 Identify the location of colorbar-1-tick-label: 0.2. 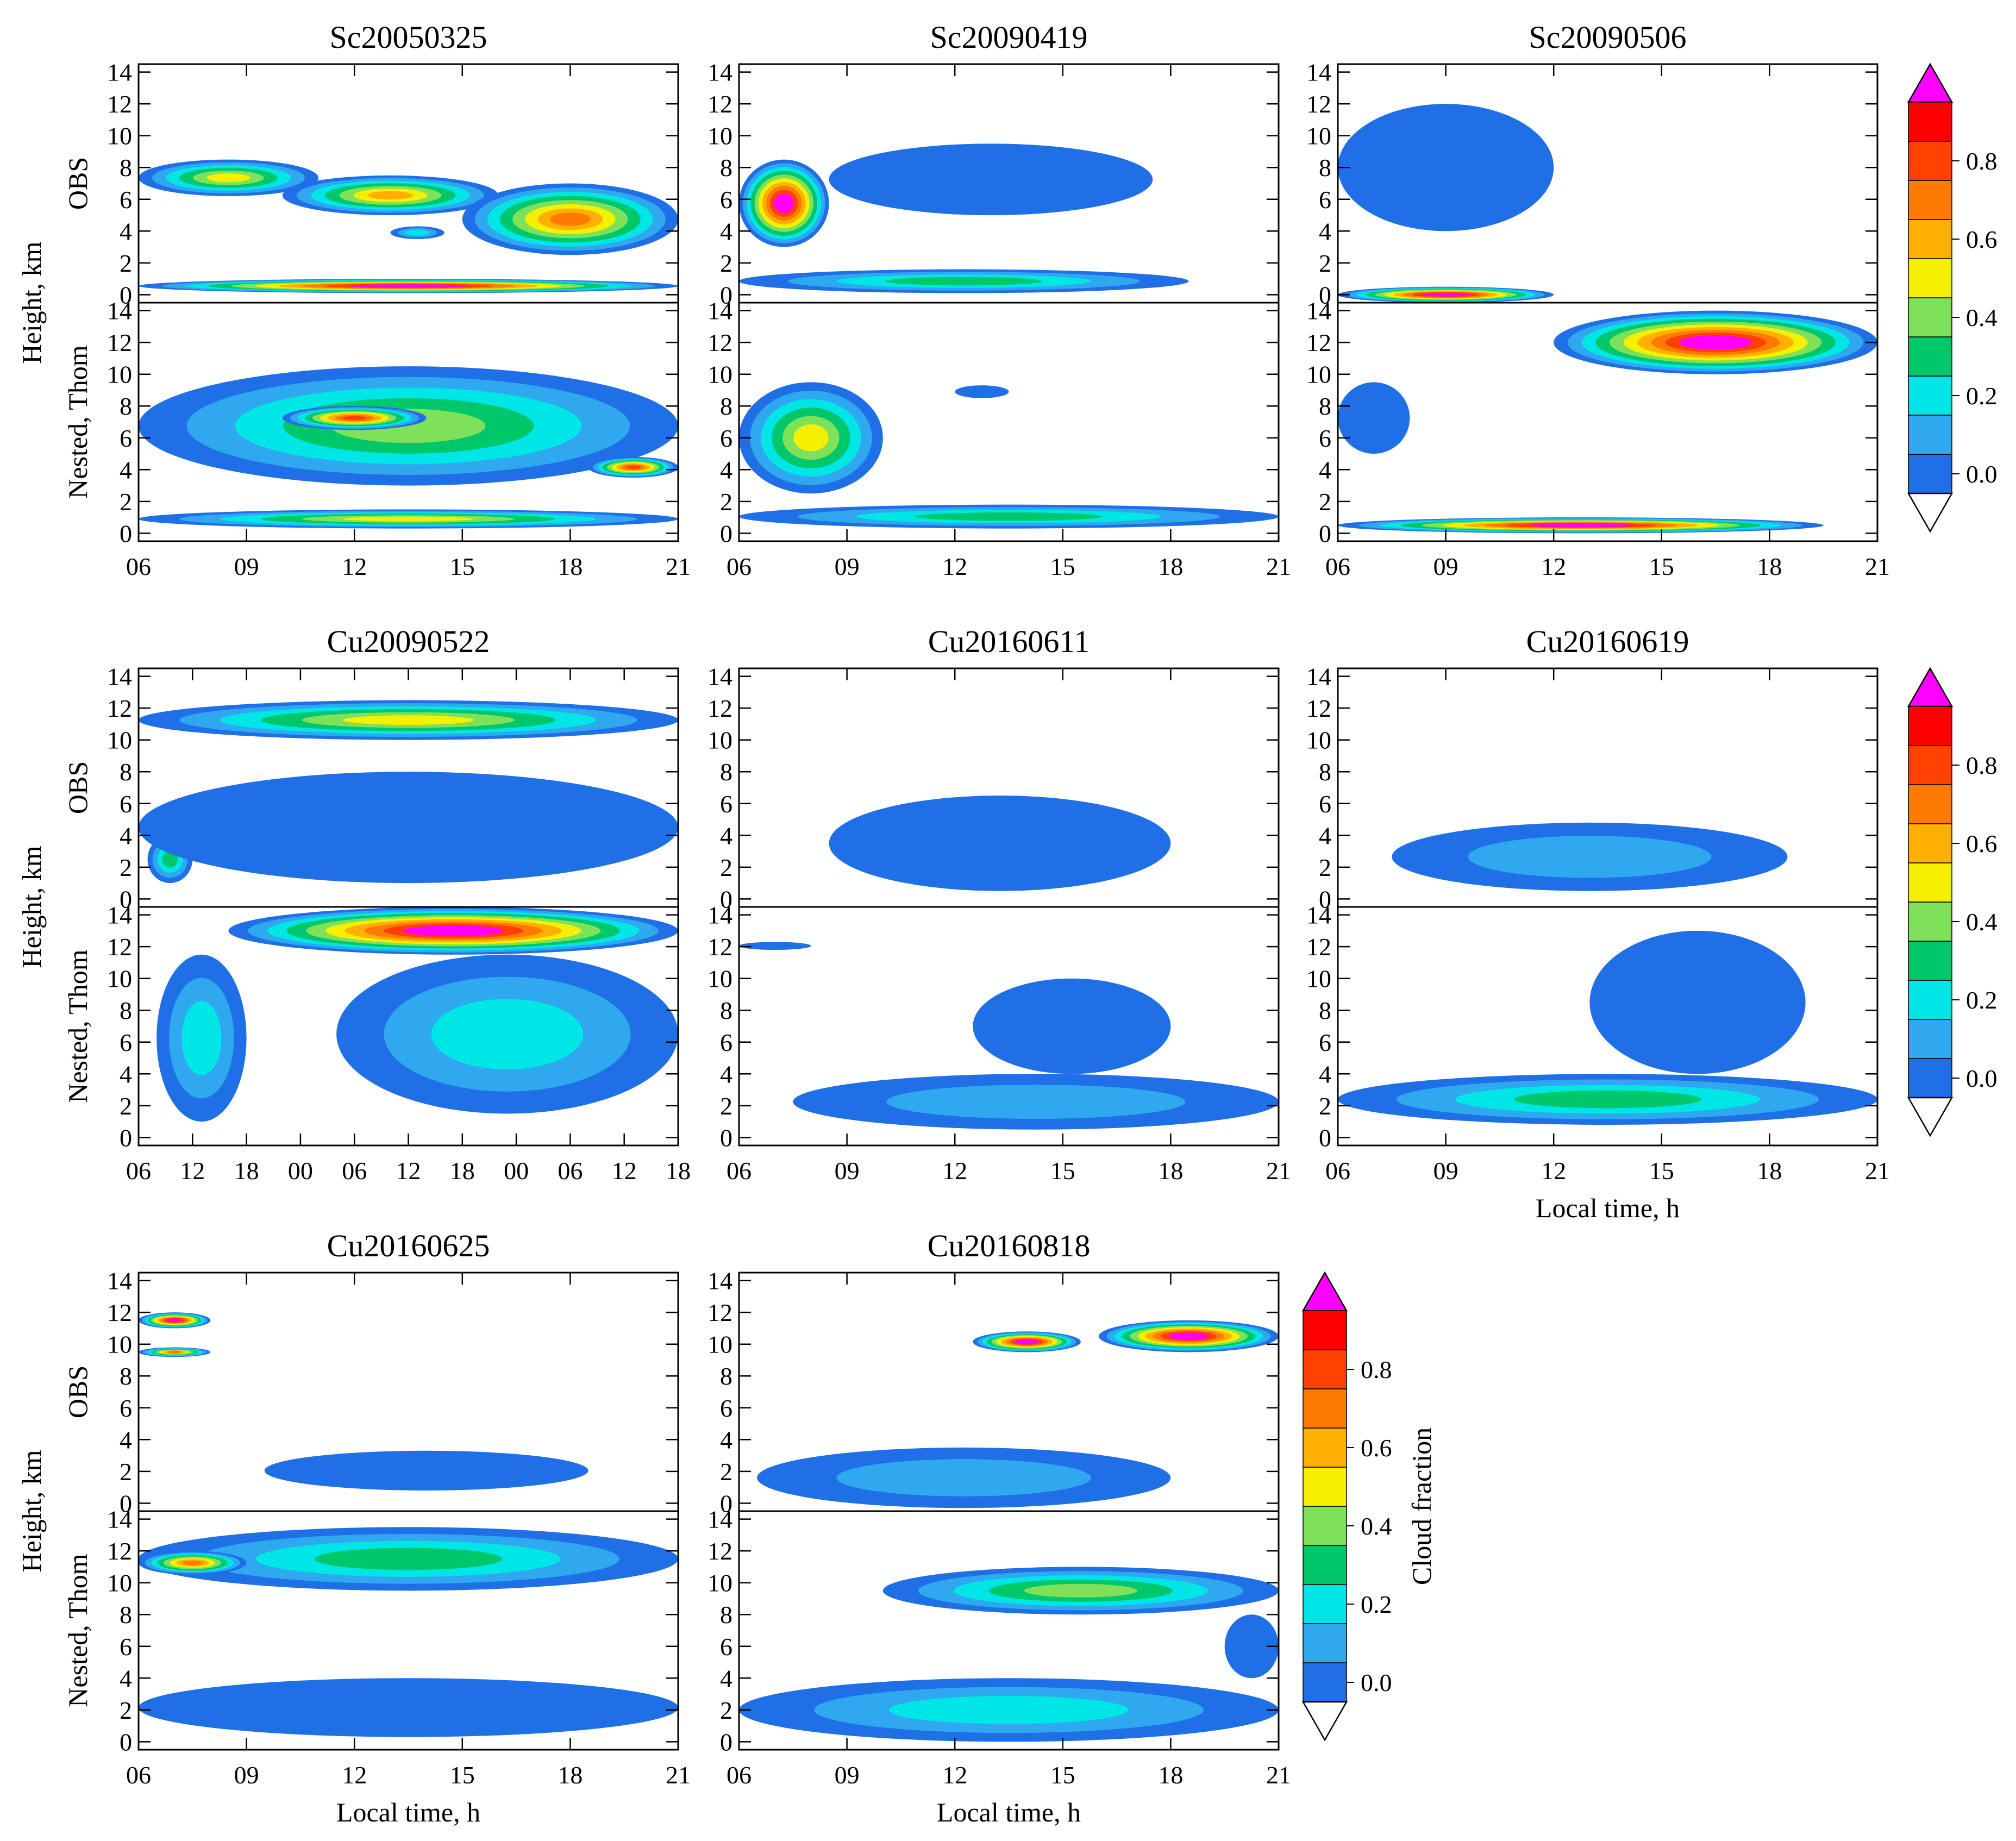
(1982, 396).